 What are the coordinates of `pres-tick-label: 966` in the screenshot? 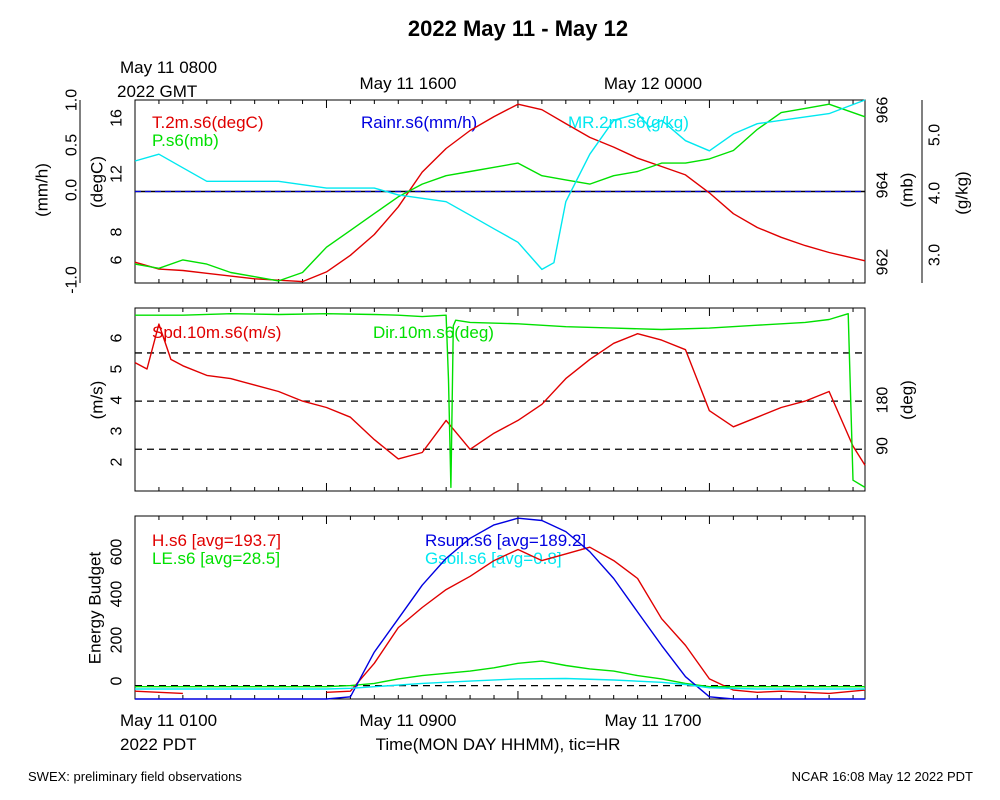 It's located at (883, 110).